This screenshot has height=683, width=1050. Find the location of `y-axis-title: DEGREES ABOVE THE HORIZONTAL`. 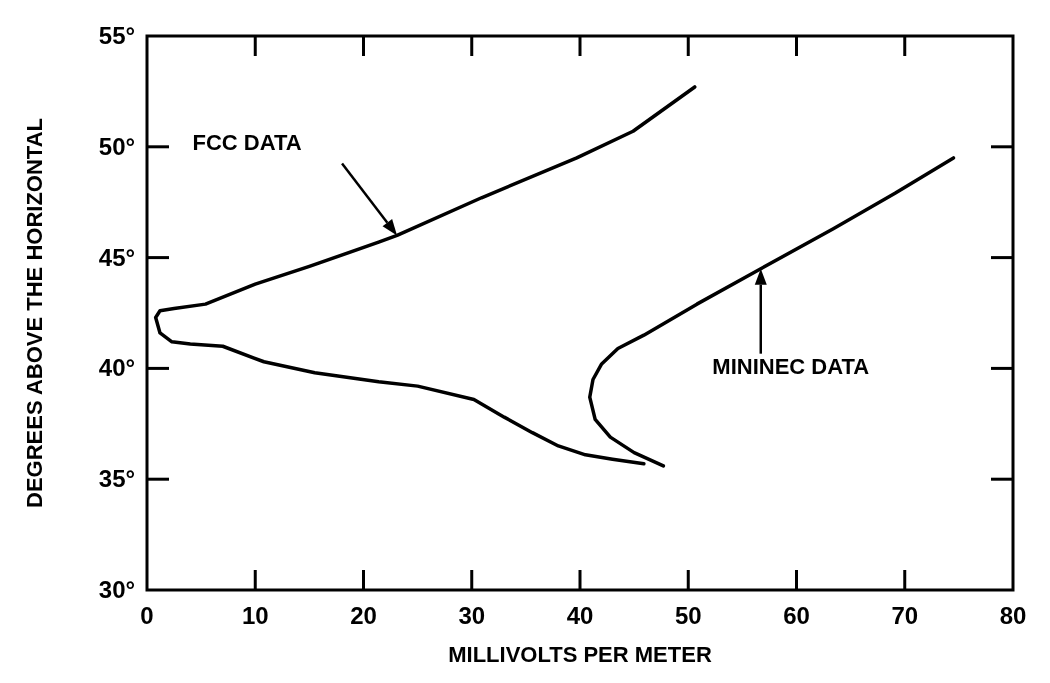

y-axis-title: DEGREES ABOVE THE HORIZONTAL is located at coordinates (34, 313).